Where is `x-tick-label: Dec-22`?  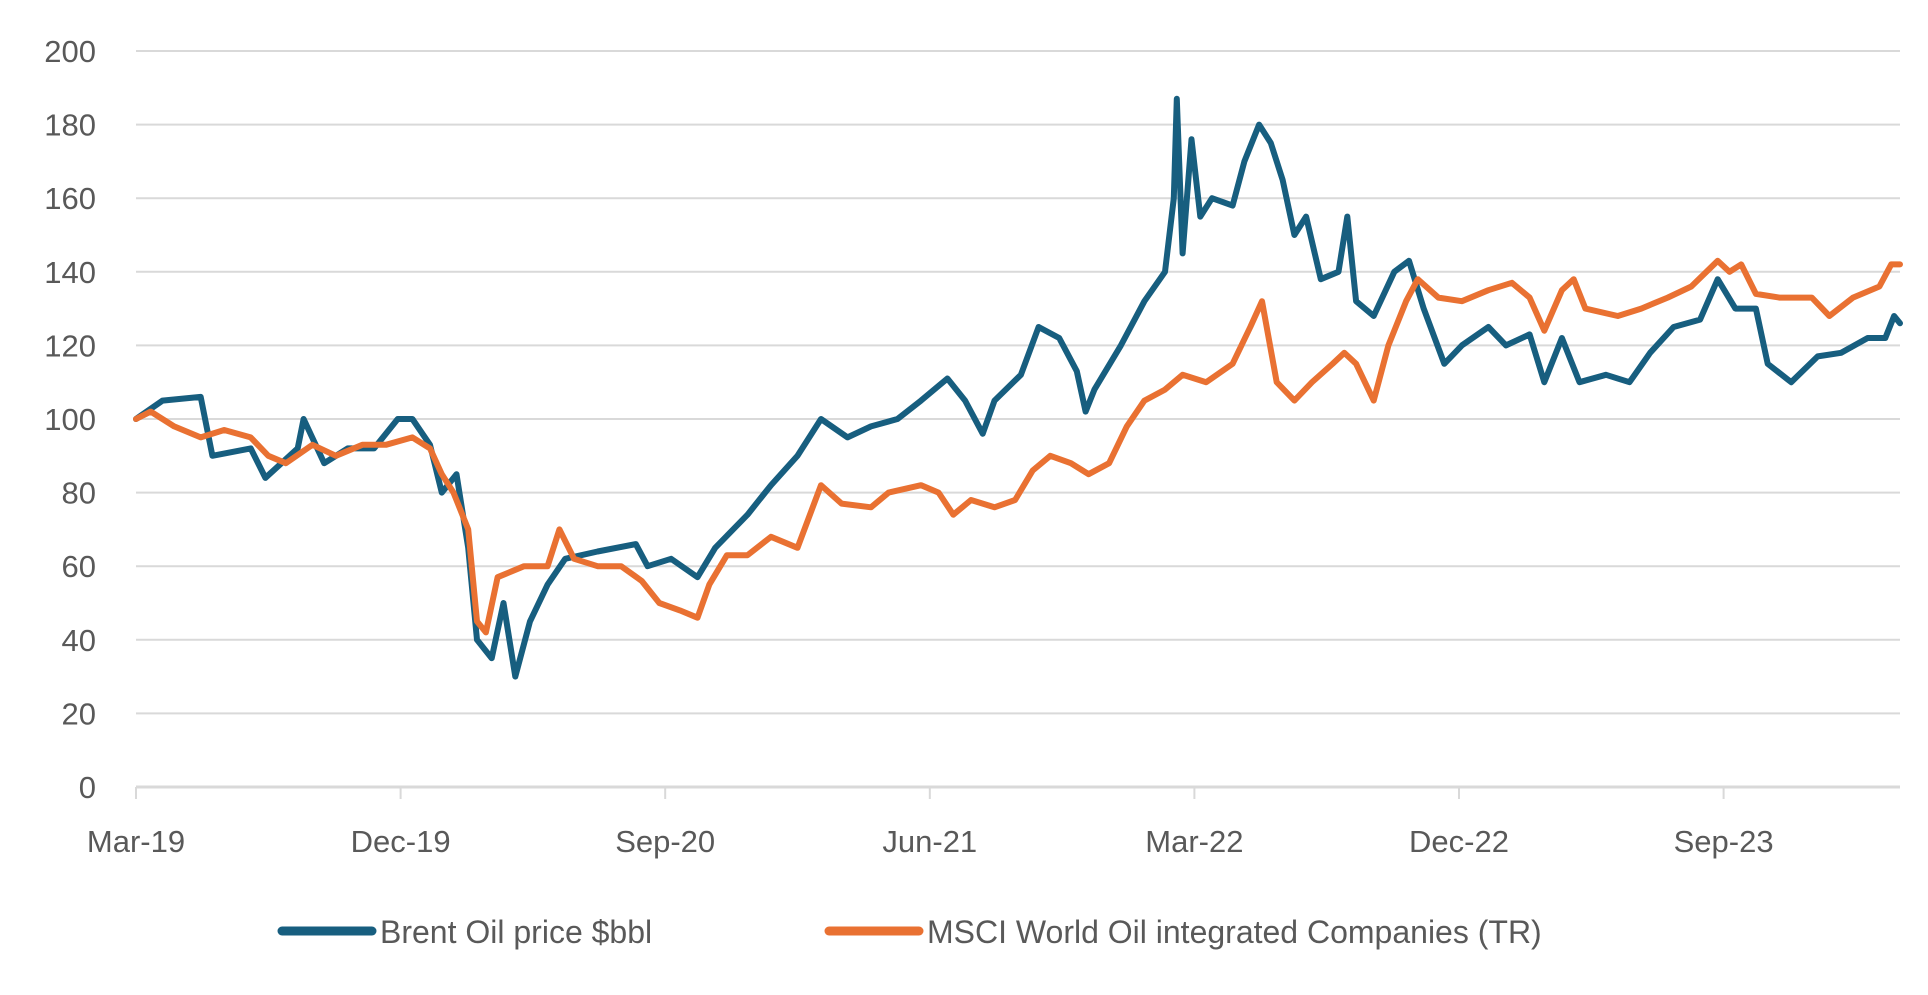 x-tick-label: Dec-22 is located at coordinates (1459, 841).